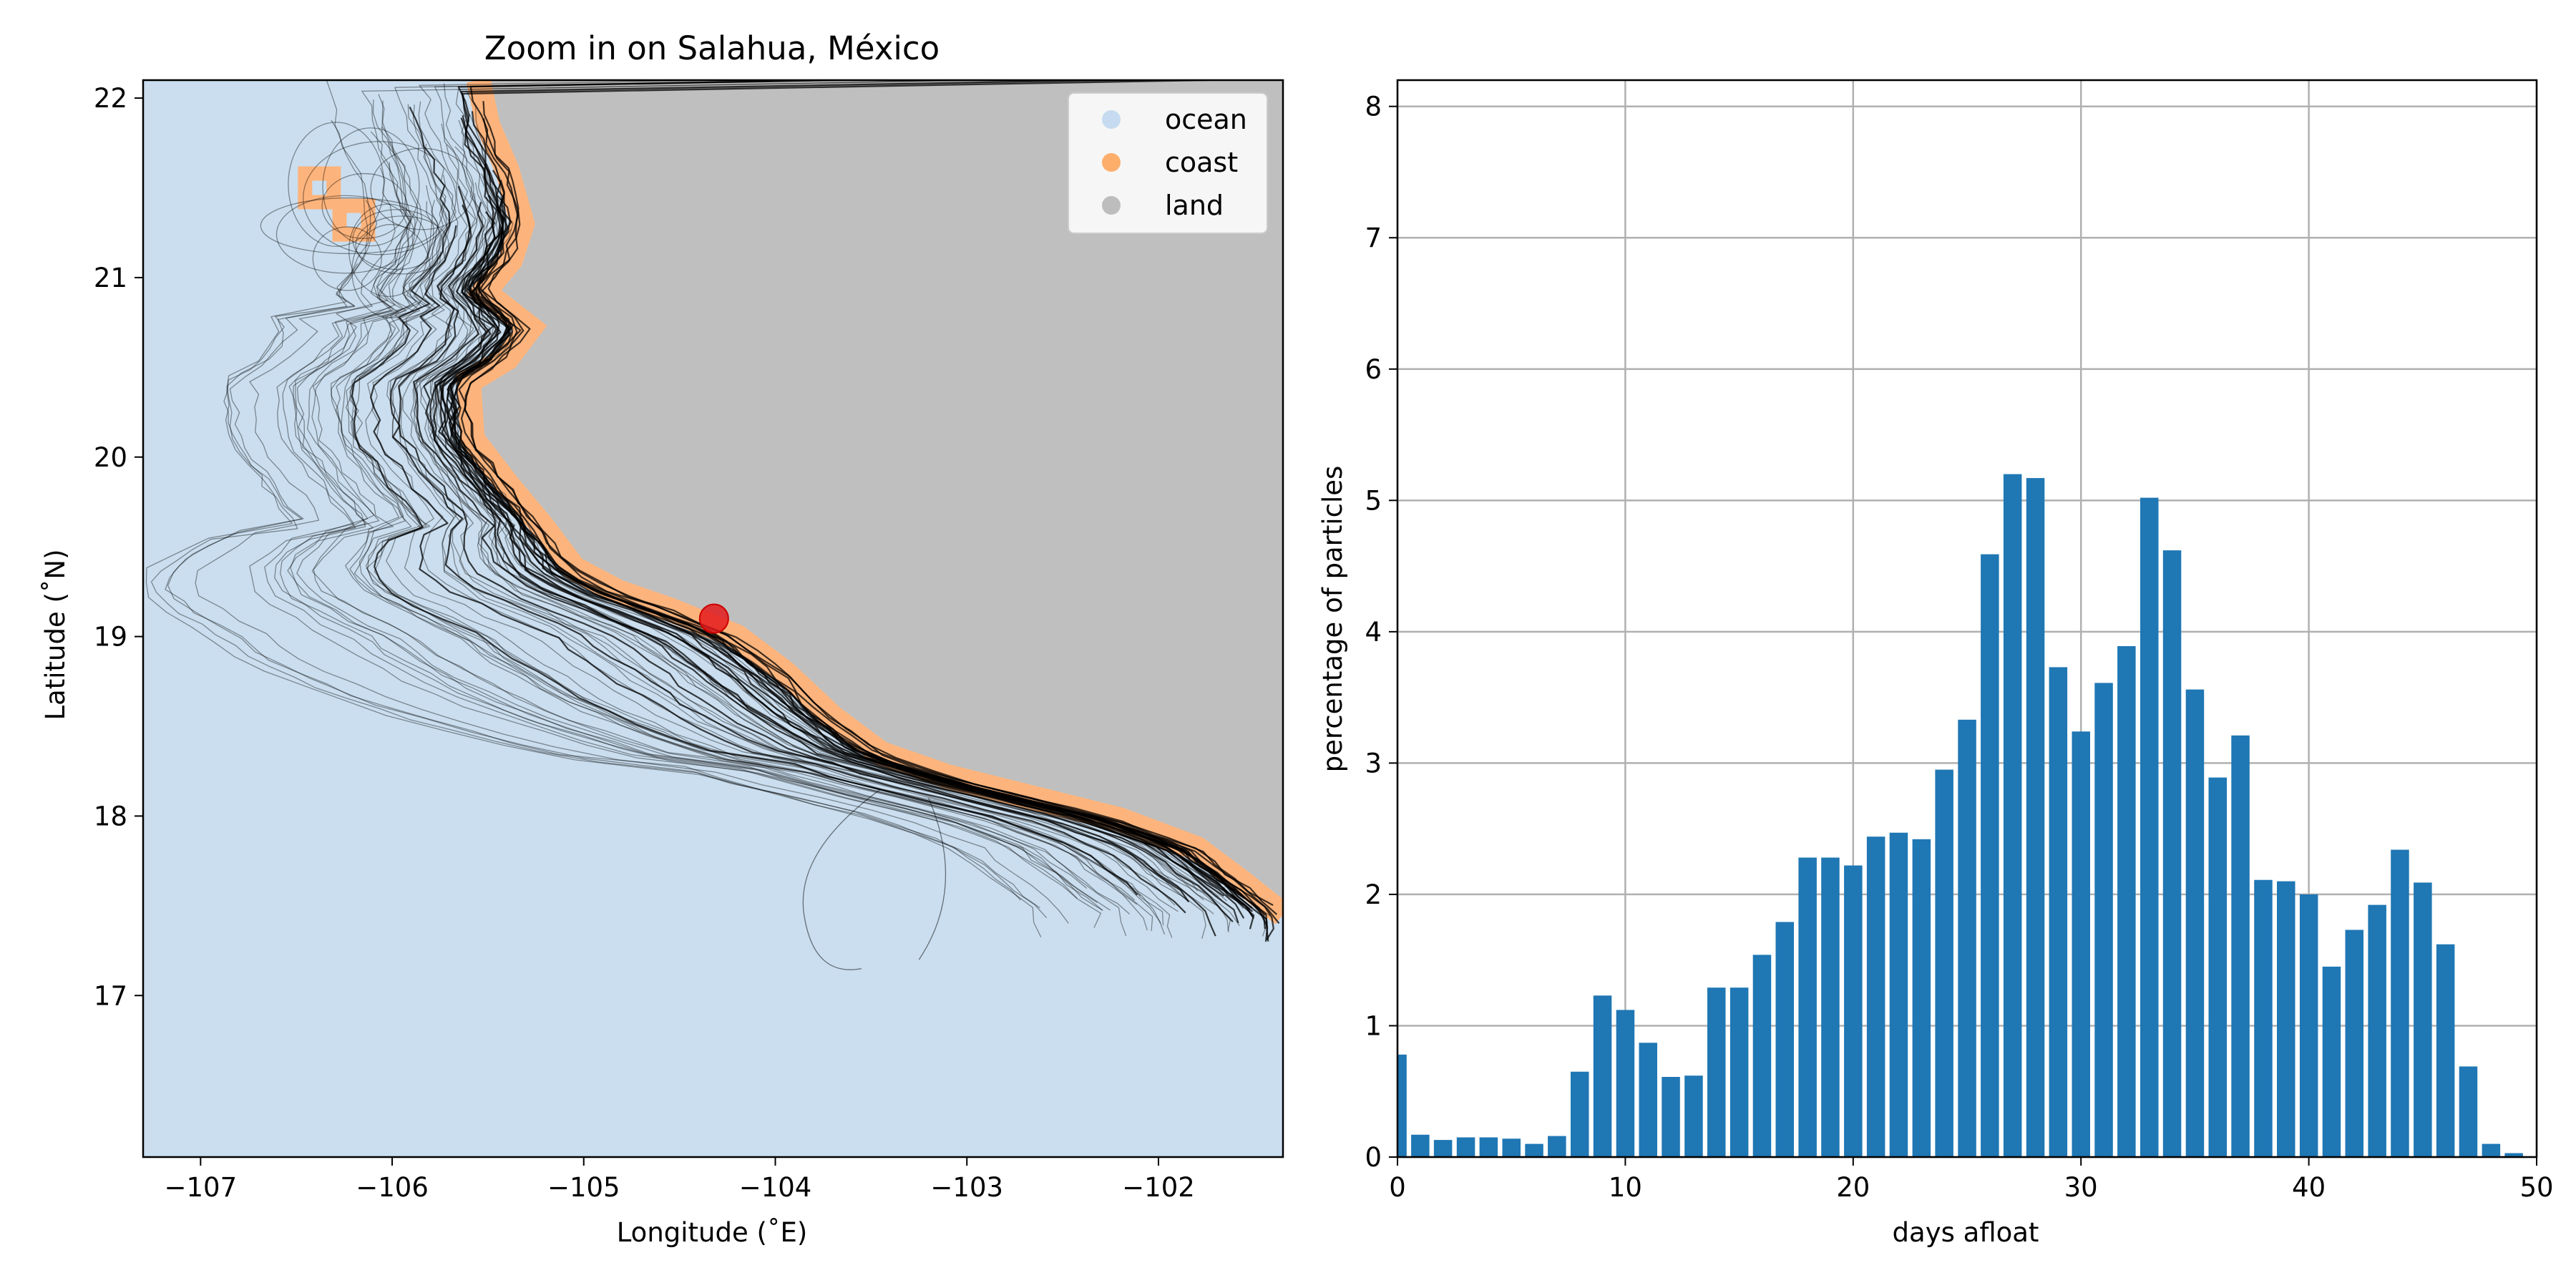  What do you see at coordinates (1158, 1187) in the screenshot?
I see `map-x-tick-label: −102` at bounding box center [1158, 1187].